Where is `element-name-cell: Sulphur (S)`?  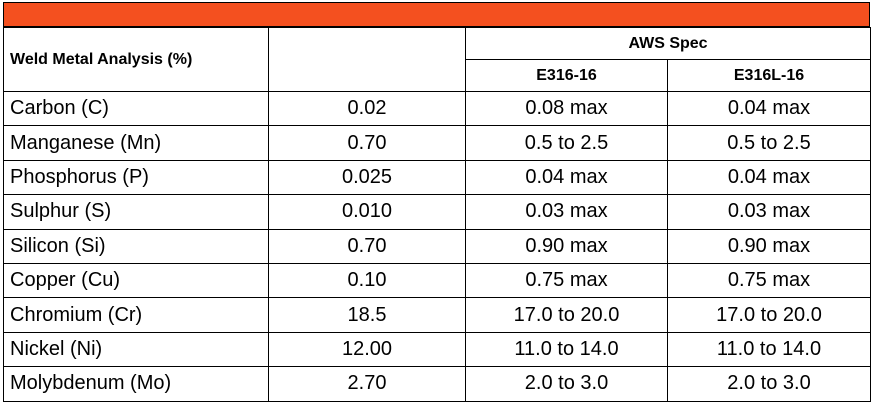
element-name-cell: Sulphur (S) is located at coordinates (136, 212).